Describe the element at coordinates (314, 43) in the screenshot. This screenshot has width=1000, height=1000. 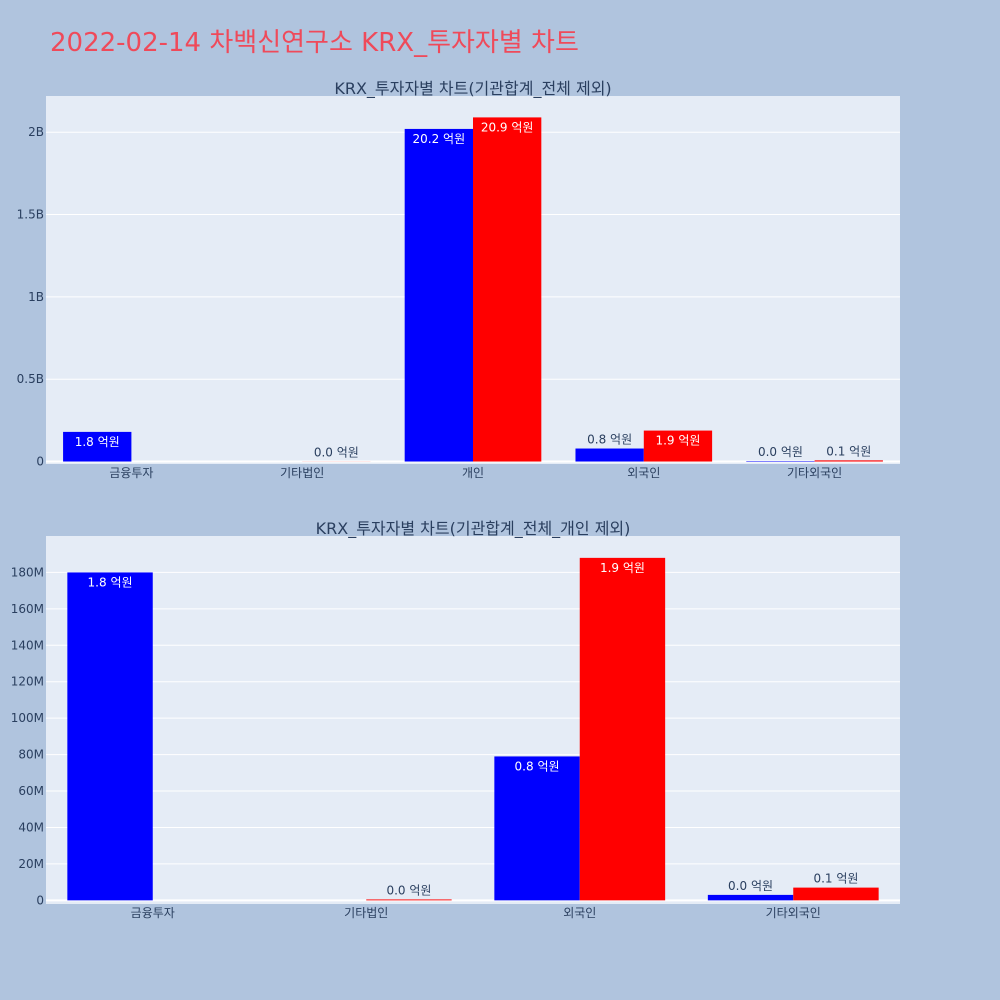
I see `page-title: 2022-02-14 차백신연구소 KRX_투자자별 차트` at that location.